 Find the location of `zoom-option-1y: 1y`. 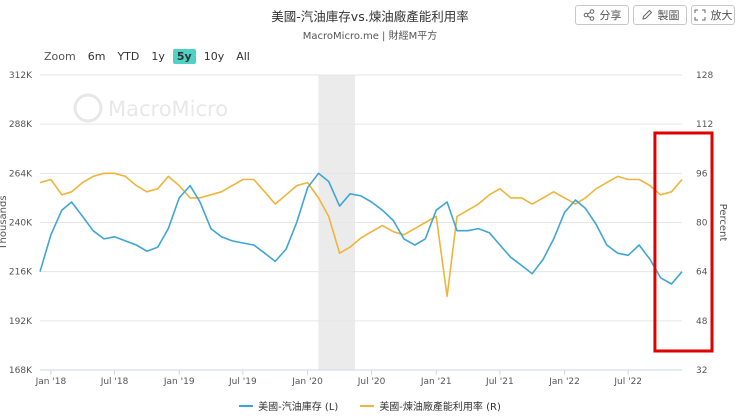

zoom-option-1y: 1y is located at coordinates (158, 56).